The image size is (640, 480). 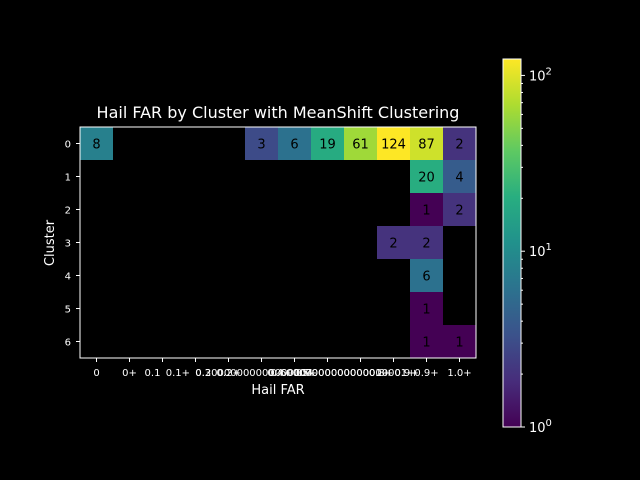 What do you see at coordinates (279, 373) in the screenshot?
I see `x-tick-label: 0.4+` at bounding box center [279, 373].